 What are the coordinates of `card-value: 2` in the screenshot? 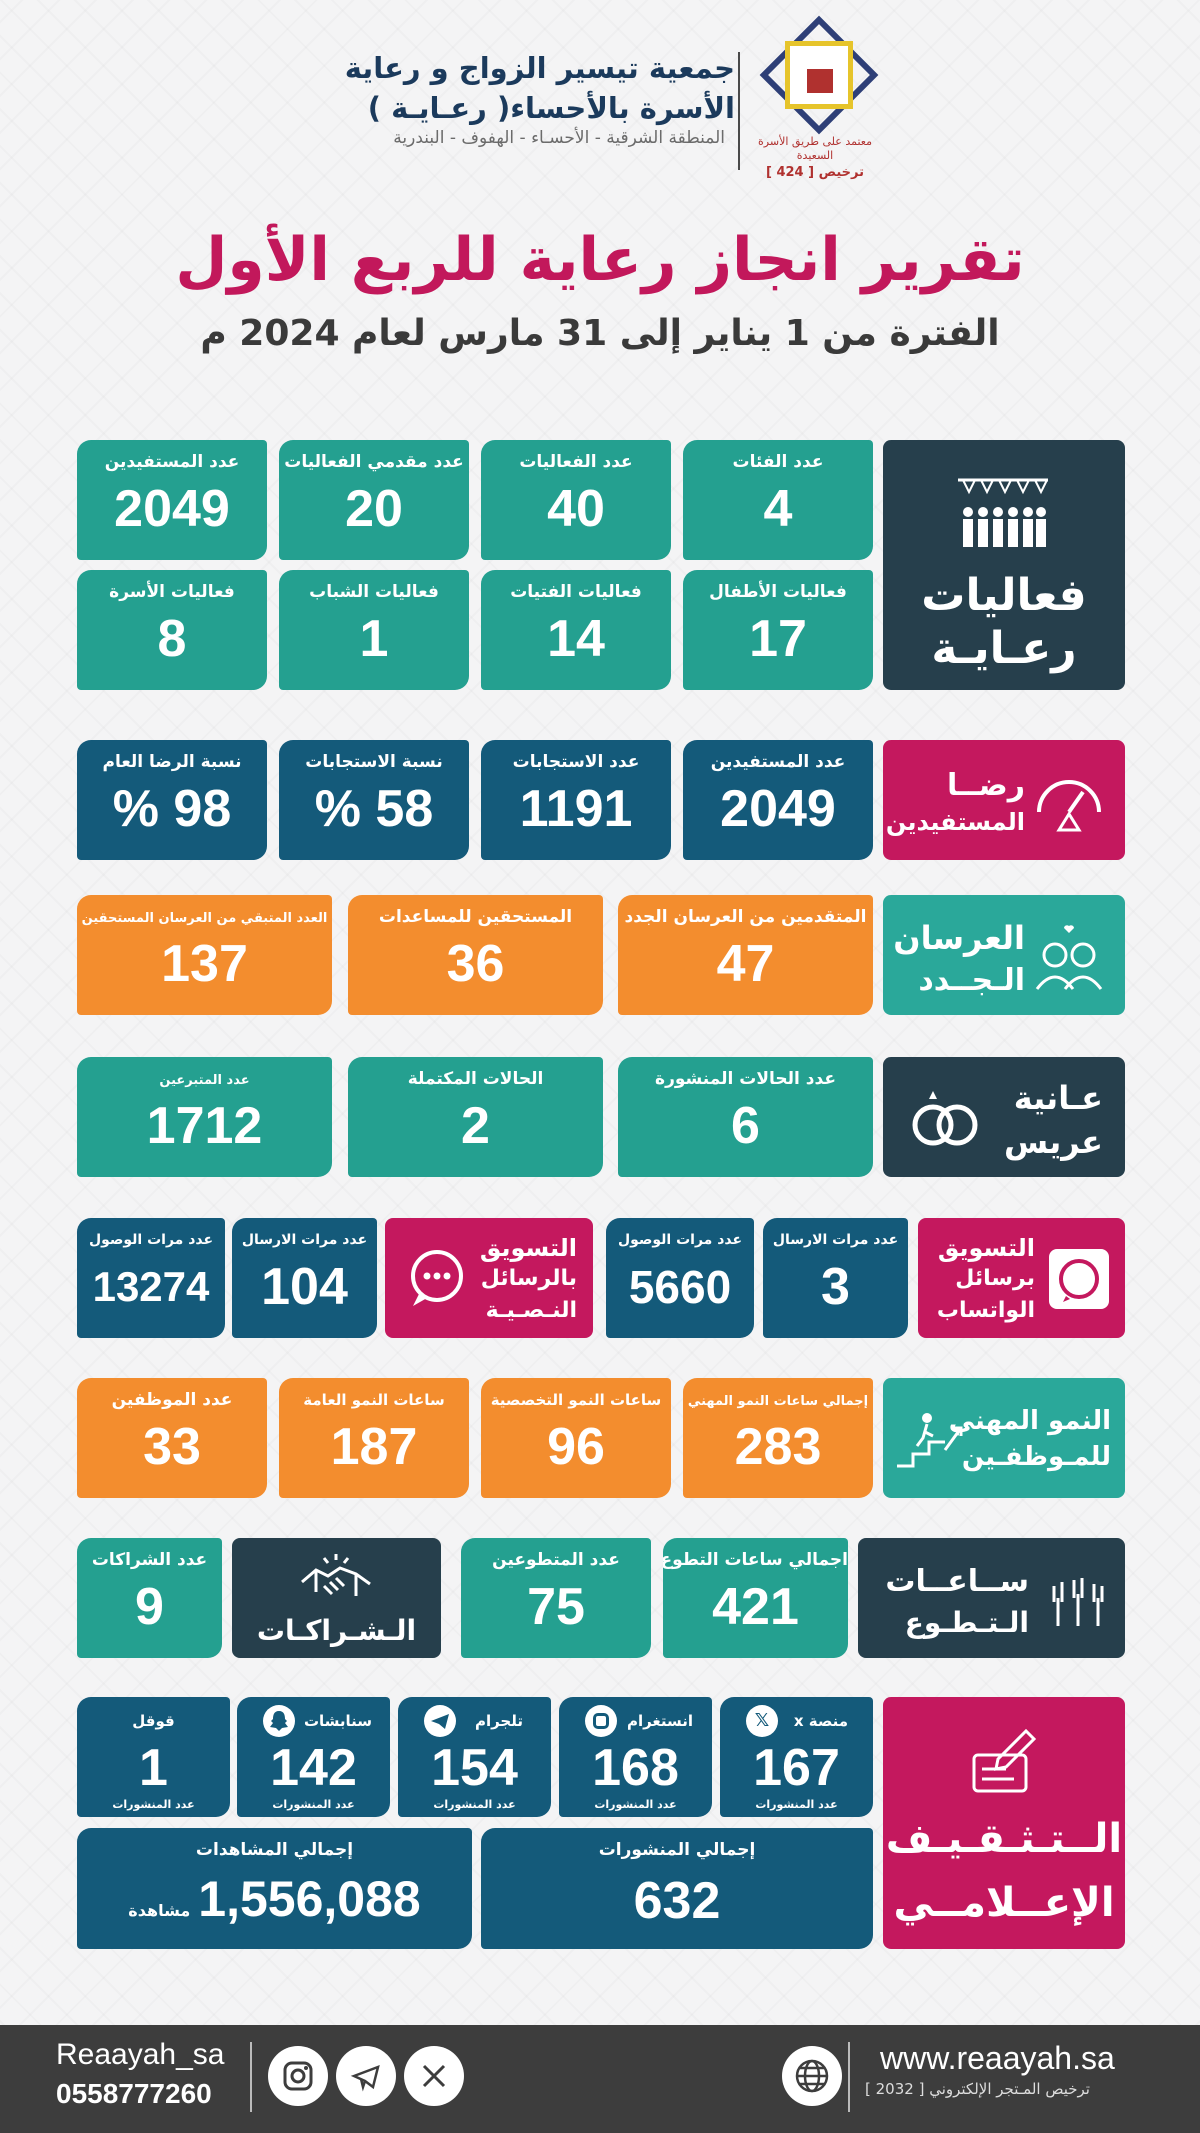 It's located at (475, 1126).